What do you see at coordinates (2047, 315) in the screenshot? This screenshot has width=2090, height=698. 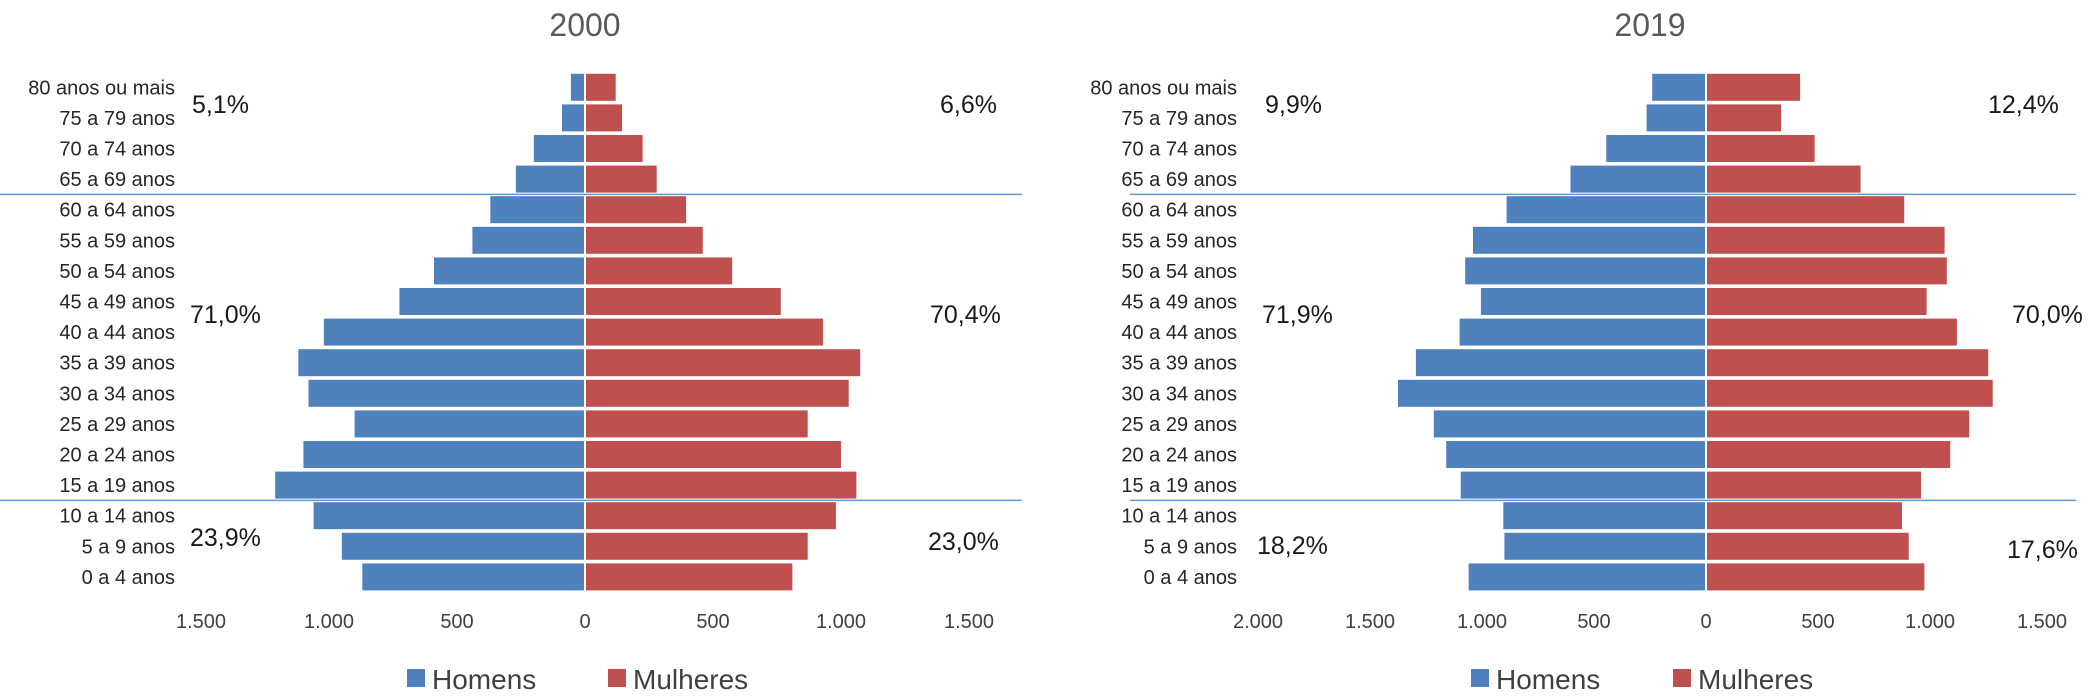 I see `annotation-mid-right: 70,0%` at bounding box center [2047, 315].